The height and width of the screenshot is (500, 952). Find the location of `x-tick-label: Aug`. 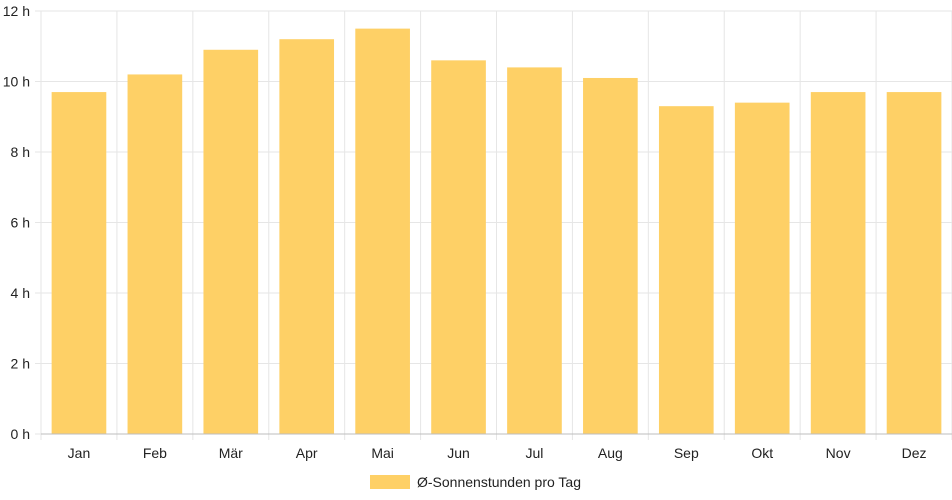

x-tick-label: Aug is located at coordinates (610, 453).